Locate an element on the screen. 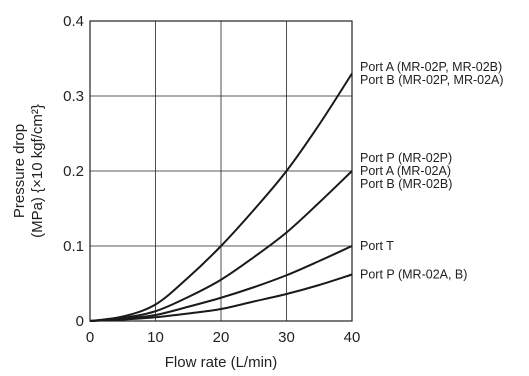  x-axis-label: Flow rate (L/min) is located at coordinates (221, 362).